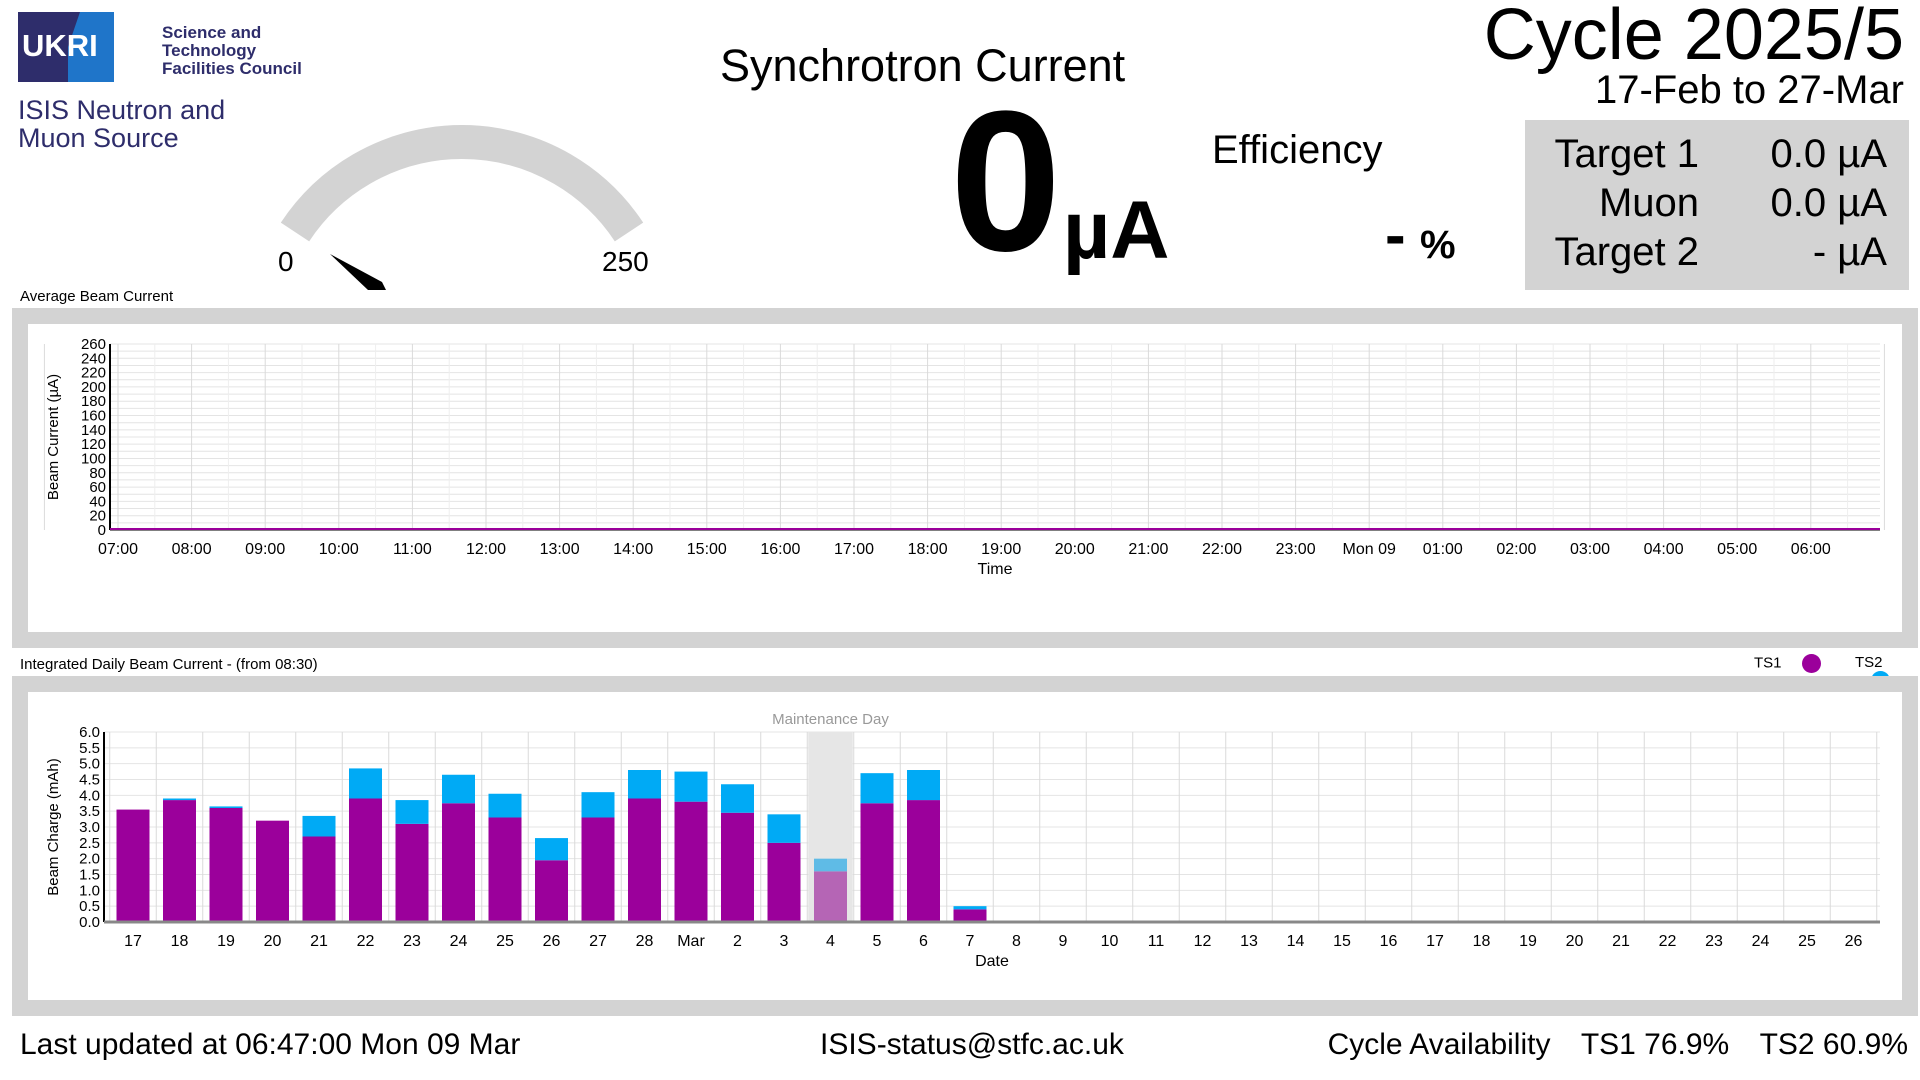 This screenshot has width=1920, height=1080. What do you see at coordinates (89, 811) in the screenshot?
I see `y-tick-label: 3.5` at bounding box center [89, 811].